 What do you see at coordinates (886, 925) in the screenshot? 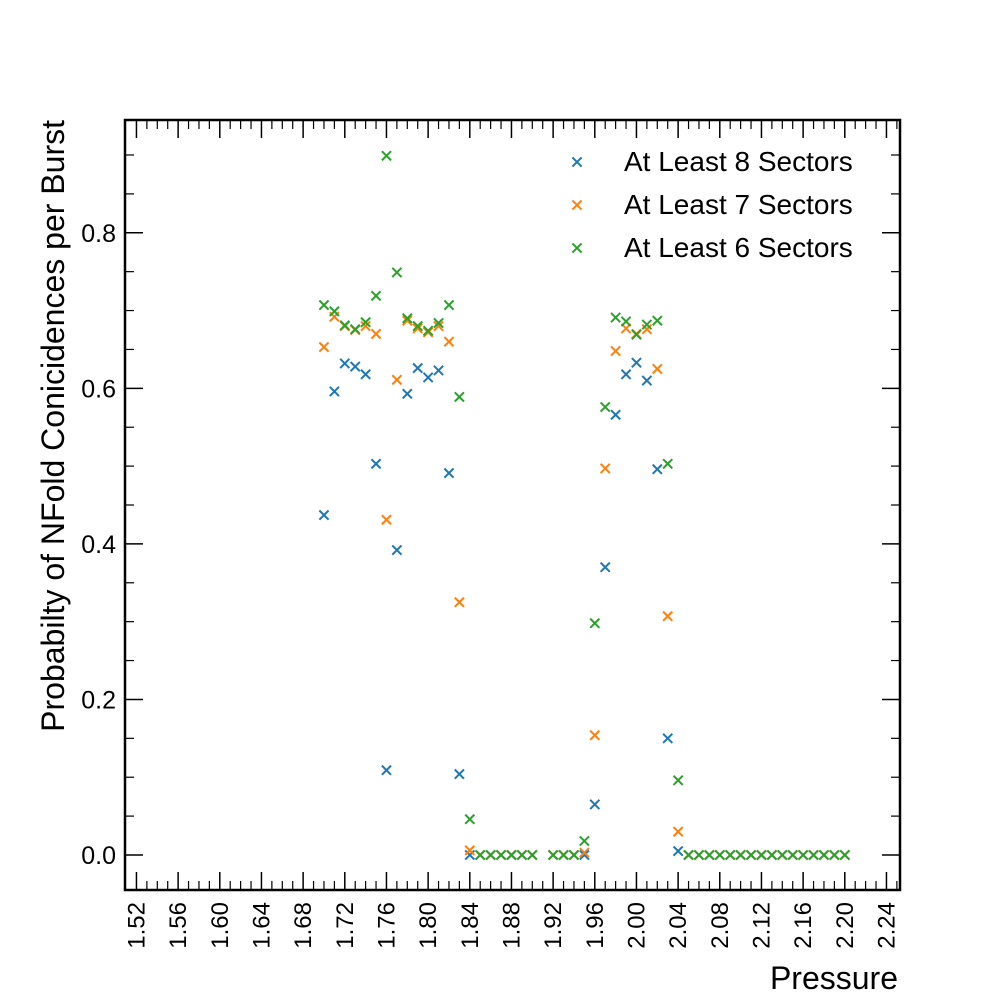
I see `x-tick-label: 2.24` at bounding box center [886, 925].